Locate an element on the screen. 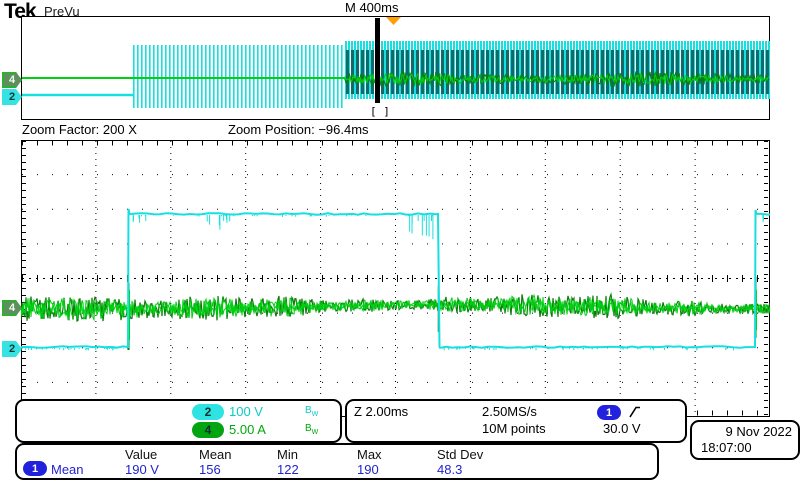  ch2-marker-main: 2 is located at coordinates (12, 349).